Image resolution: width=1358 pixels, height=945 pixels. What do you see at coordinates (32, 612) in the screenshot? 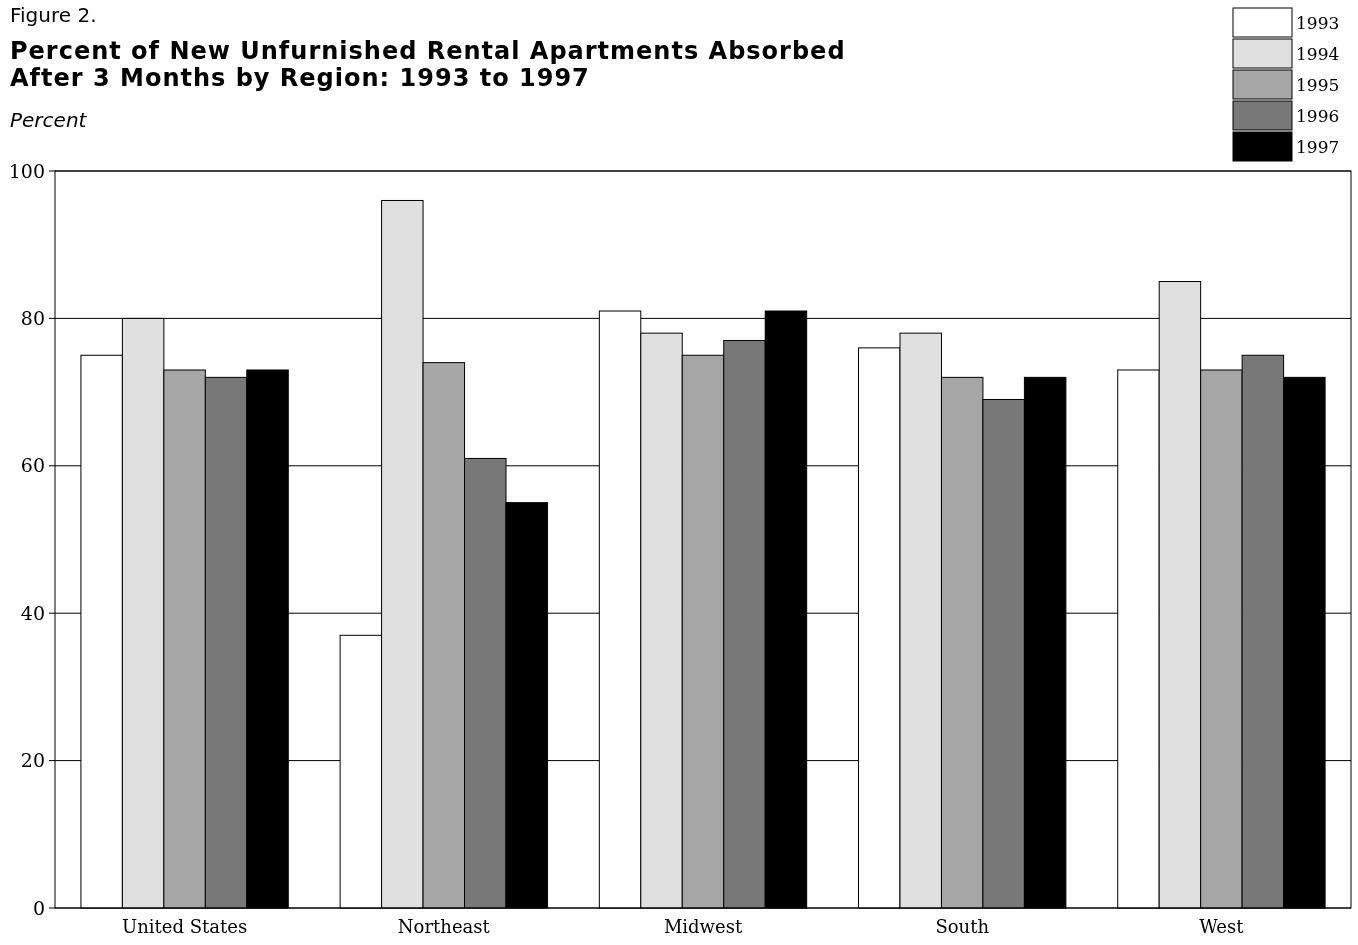
I see `y-tick-label: 40` at bounding box center [32, 612].